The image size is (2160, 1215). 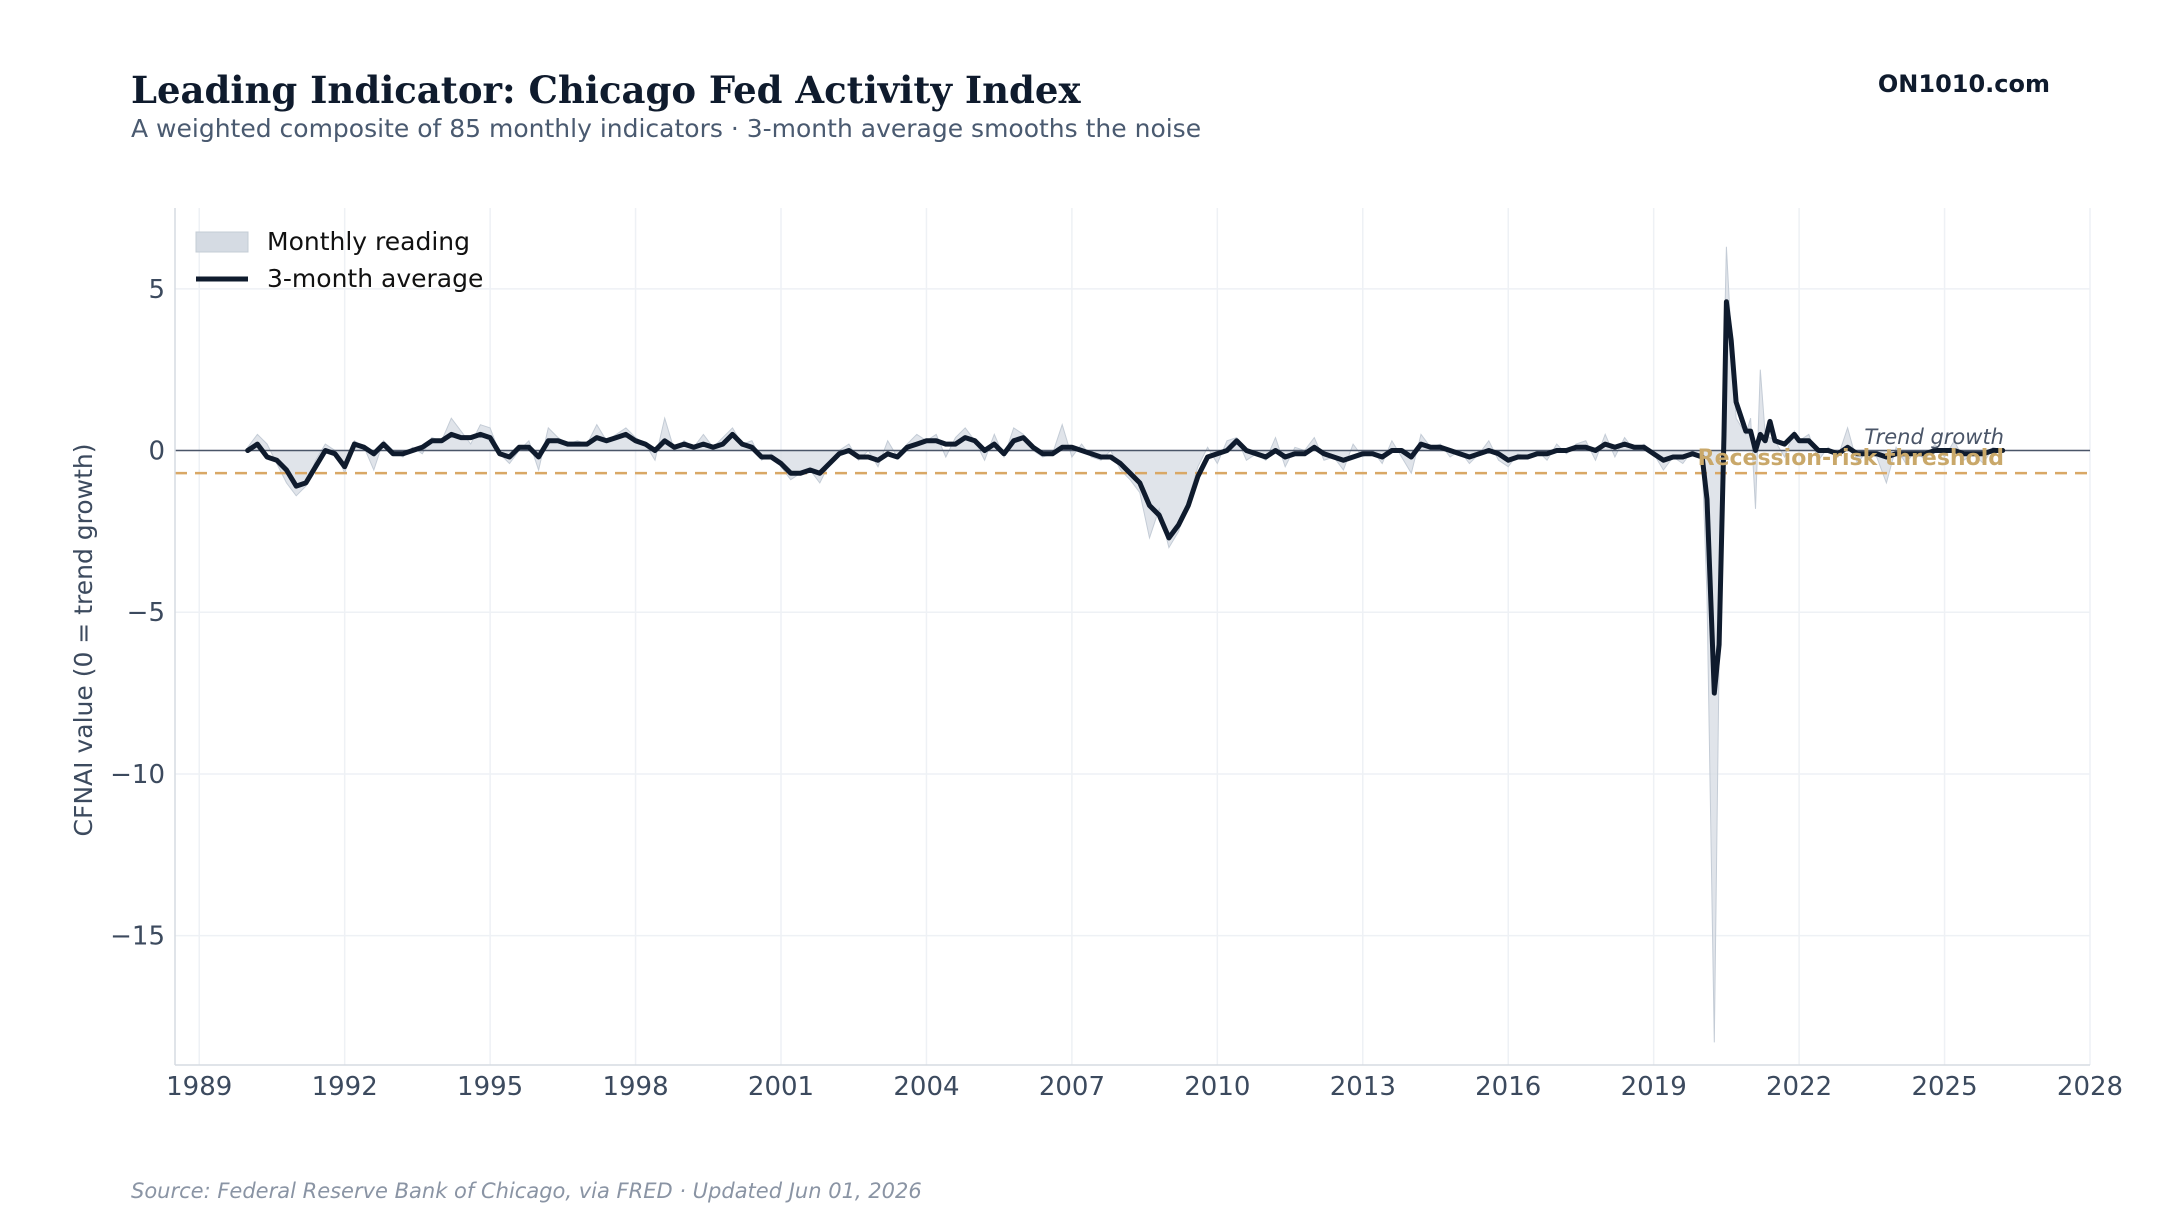 What do you see at coordinates (1508, 1087) in the screenshot?
I see `x-tick-label-2016: 2016` at bounding box center [1508, 1087].